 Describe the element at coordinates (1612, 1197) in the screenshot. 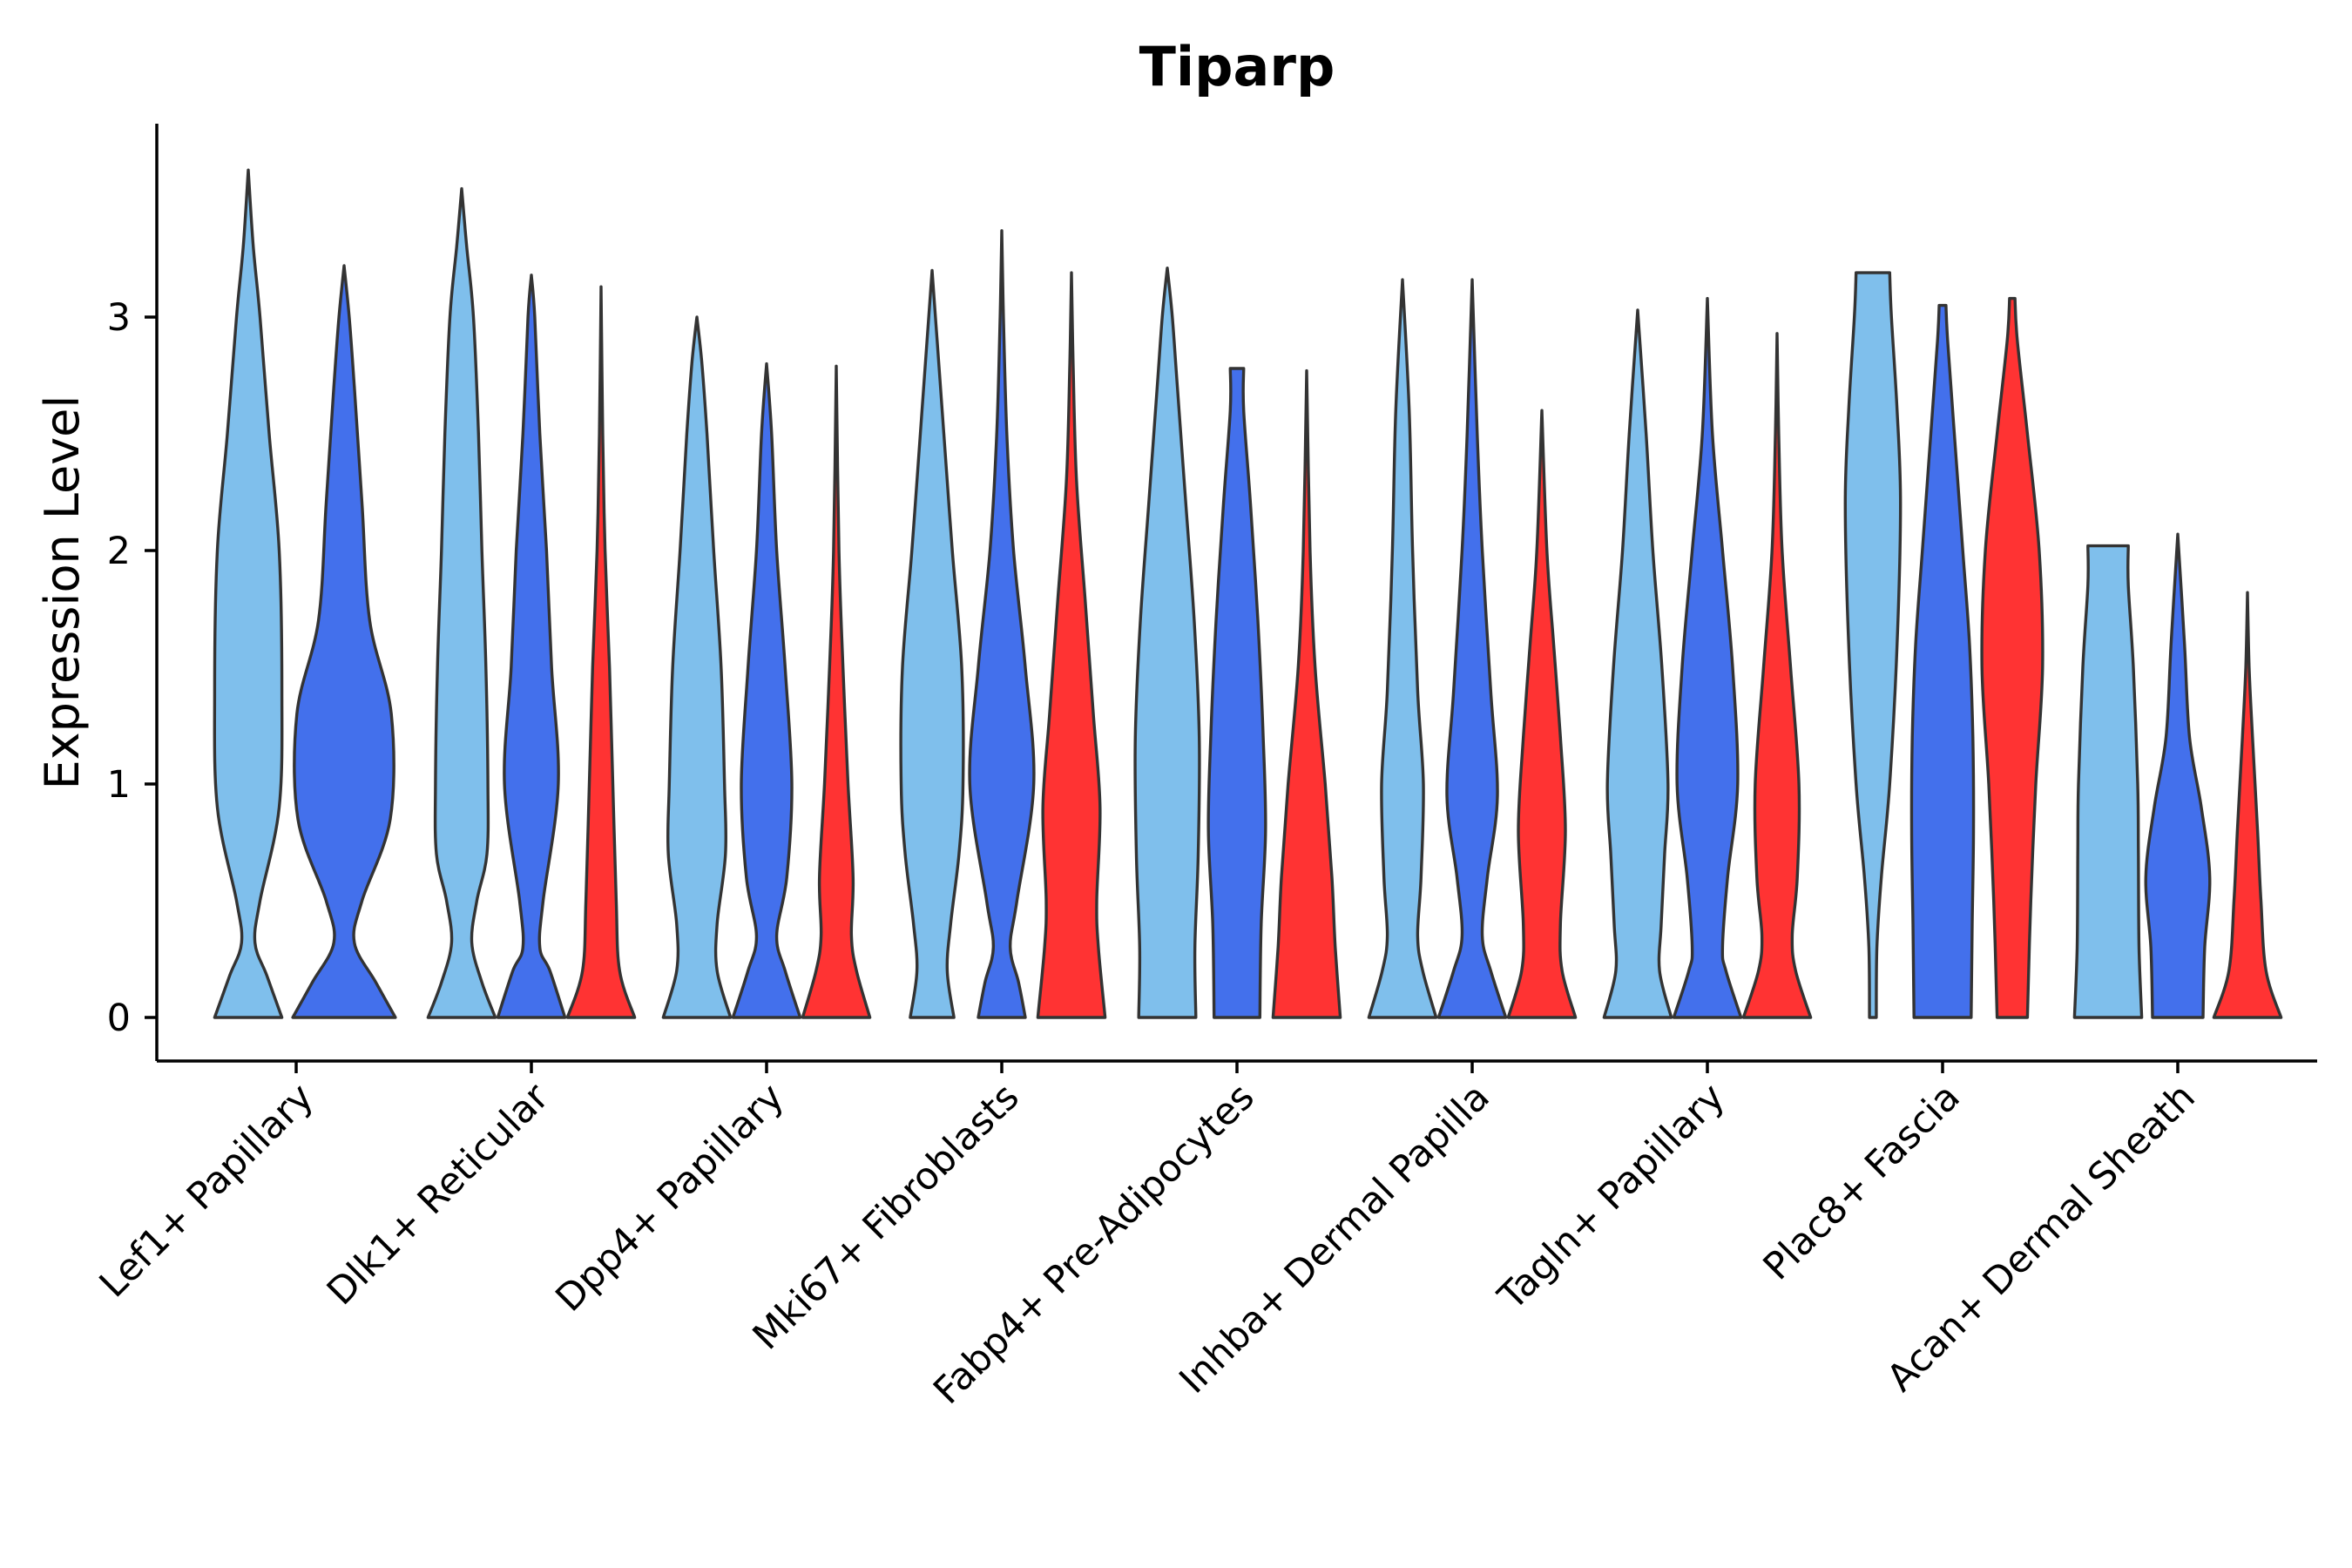

I see `x-tick-label: Tagln+ Papillary` at that location.